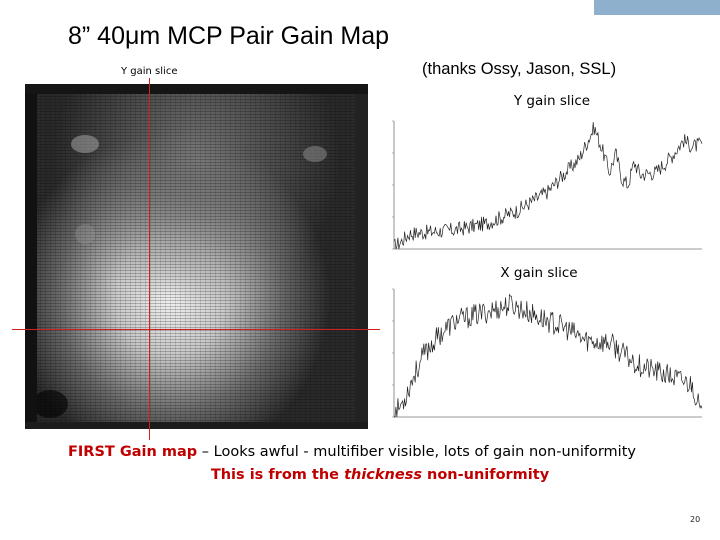  I want to click on footer-line2-end: non-uniformity, so click(485, 475).